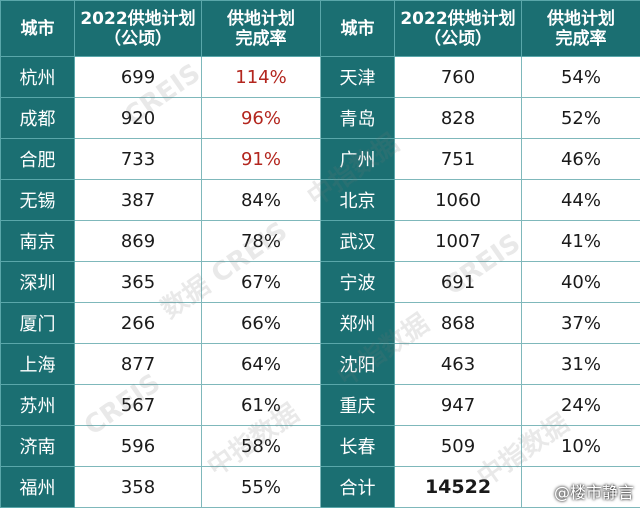 Image resolution: width=640 pixels, height=509 pixels. I want to click on city-right-cell: 北京, so click(357, 200).